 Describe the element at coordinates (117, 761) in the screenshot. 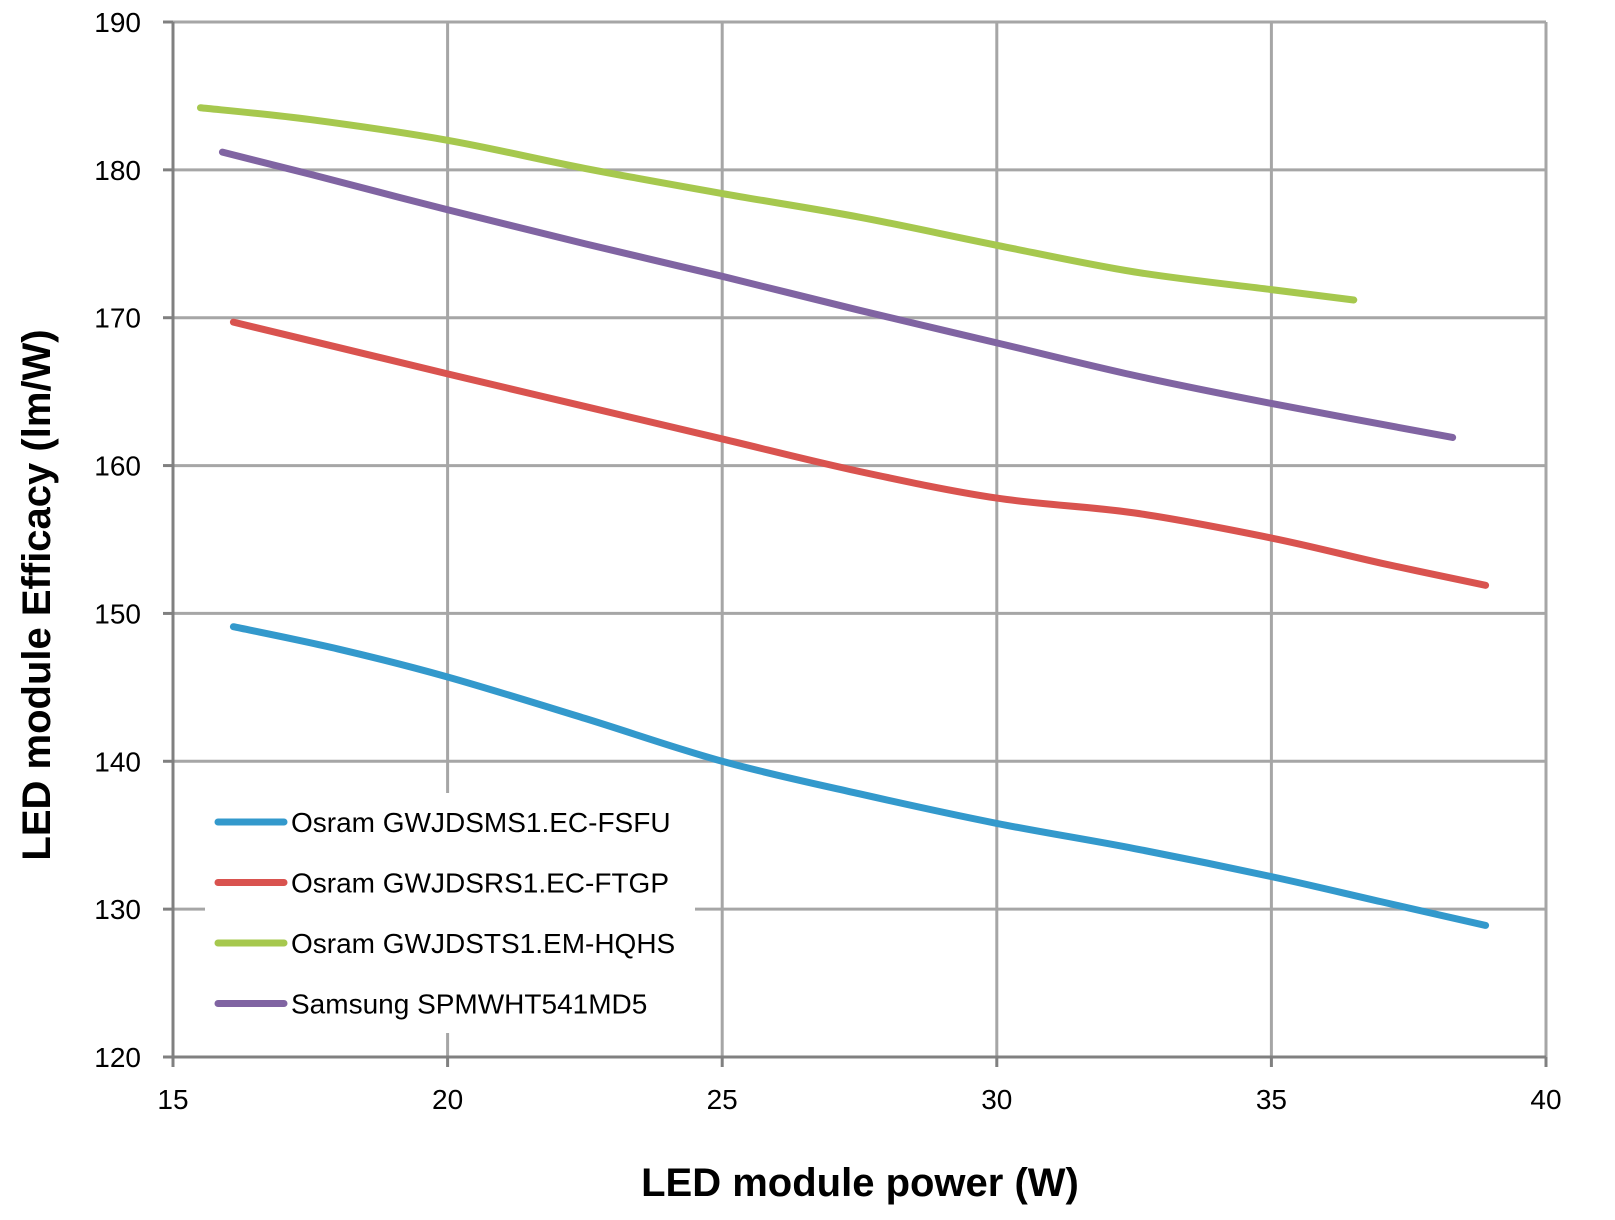

I see `y-tick-label: 140` at that location.